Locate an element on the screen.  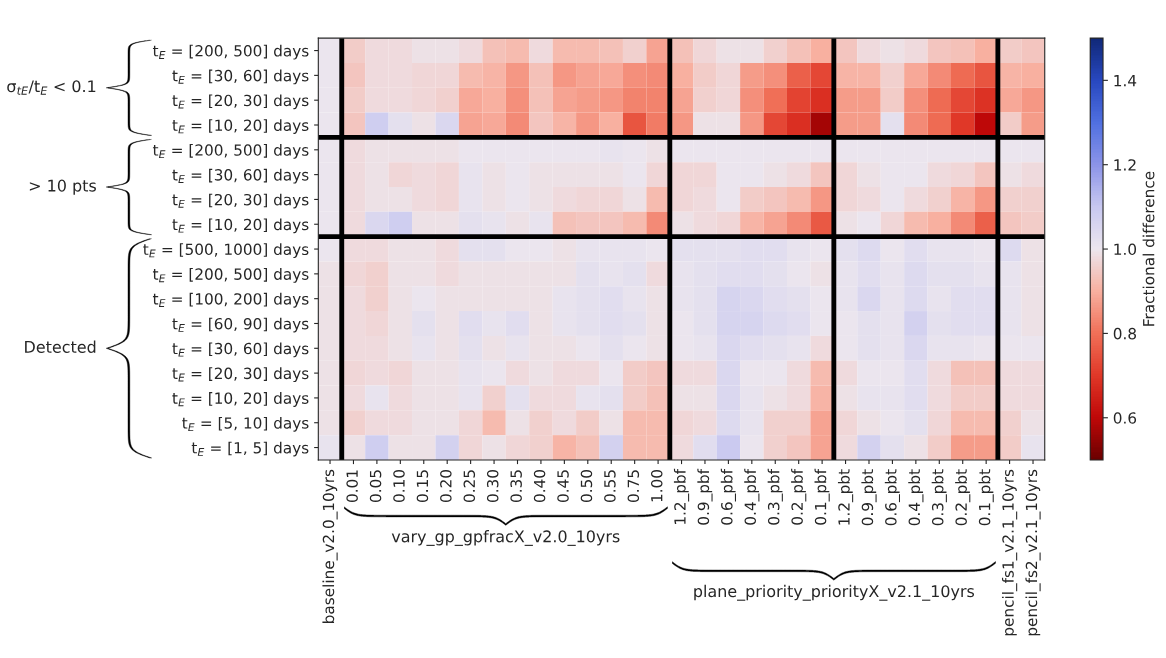
x-tick-label: 0.50 is located at coordinates (586, 485).